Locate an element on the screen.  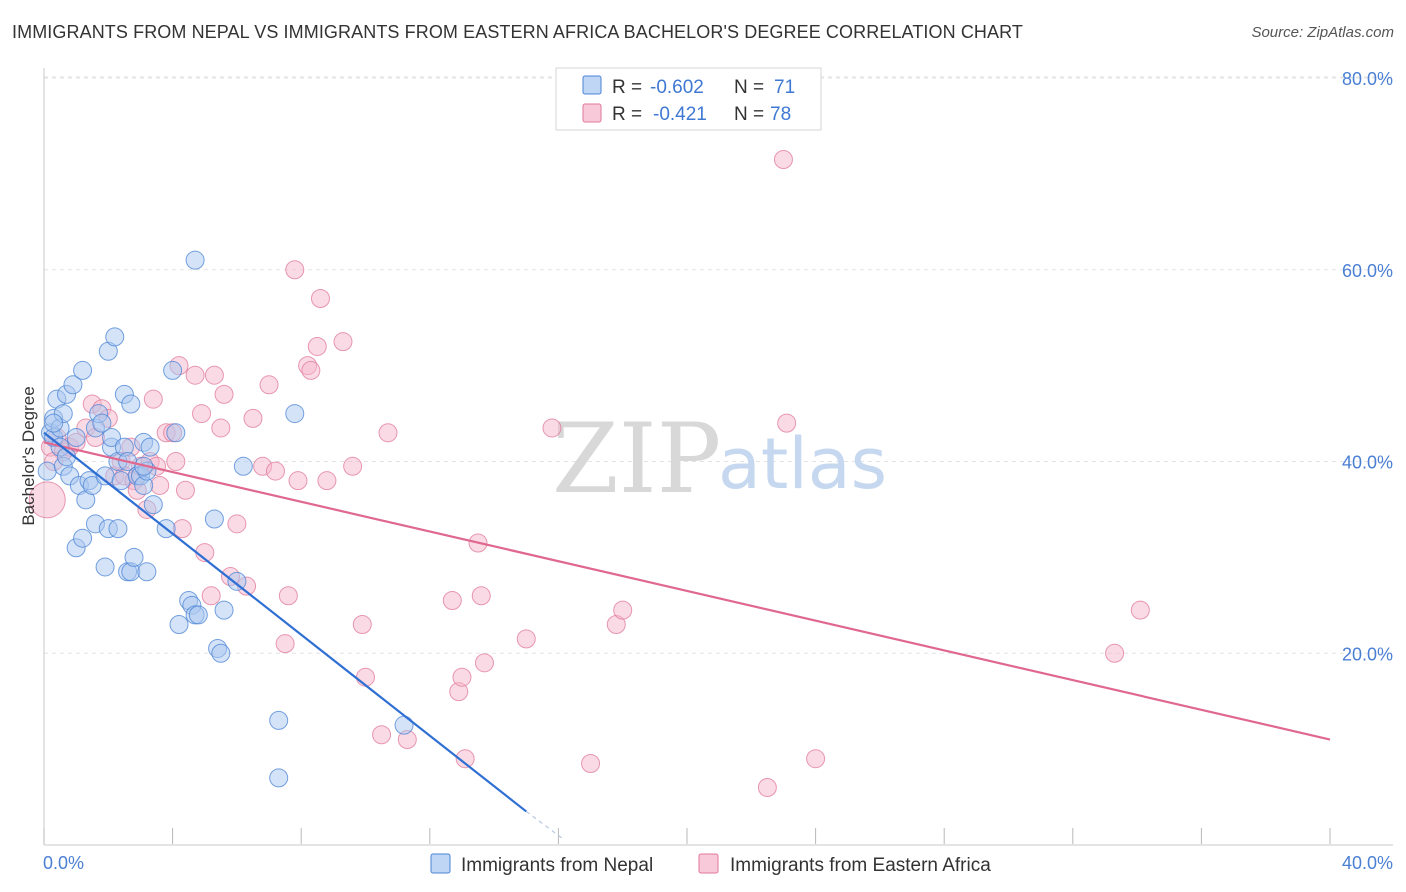
legend-n-value-eastern-africa: 78 is located at coordinates (780, 114).